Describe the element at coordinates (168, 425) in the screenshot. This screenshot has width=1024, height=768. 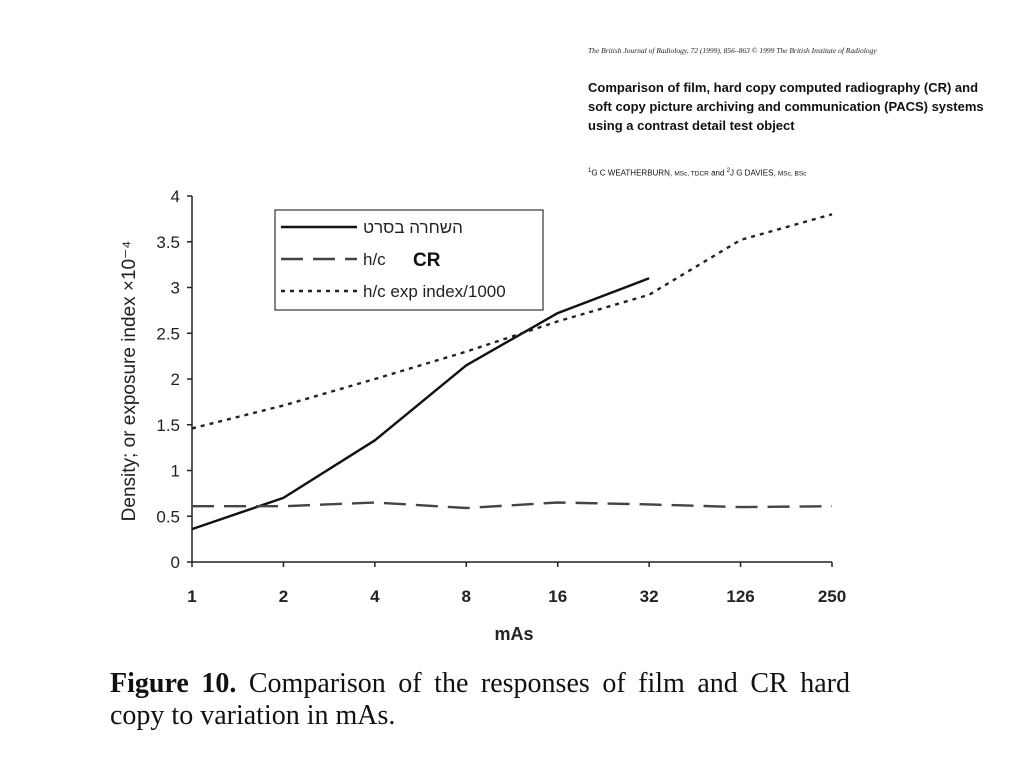
I see `y-tick-label: 1.5` at that location.